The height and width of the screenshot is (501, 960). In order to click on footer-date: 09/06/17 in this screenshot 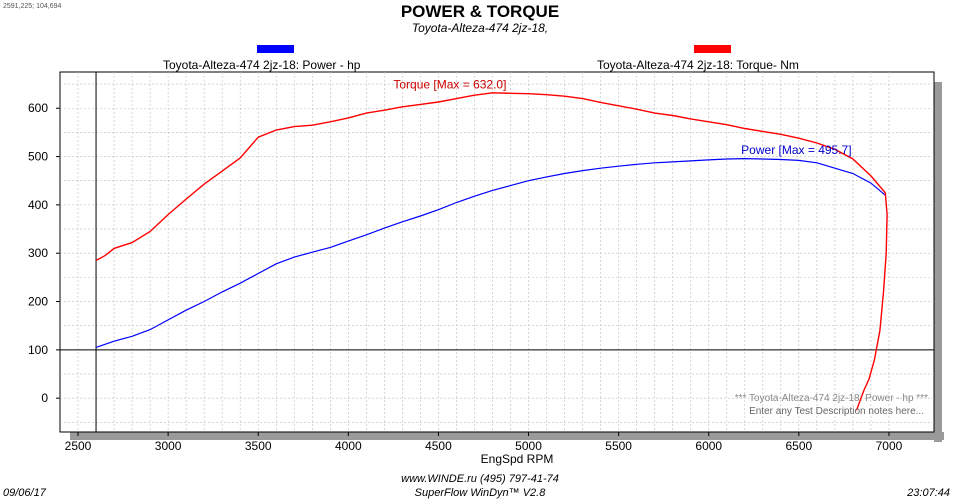, I will do `click(24, 493)`.